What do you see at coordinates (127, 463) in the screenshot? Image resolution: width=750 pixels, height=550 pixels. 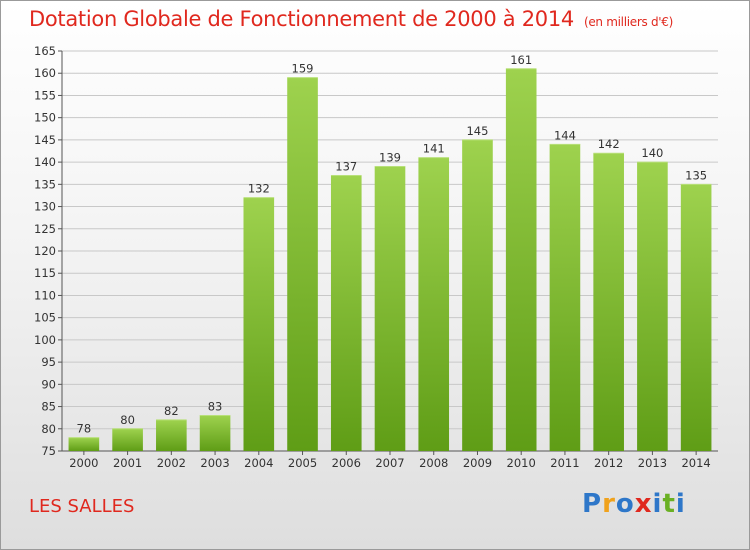 I see `x-tick-label: 2001` at bounding box center [127, 463].